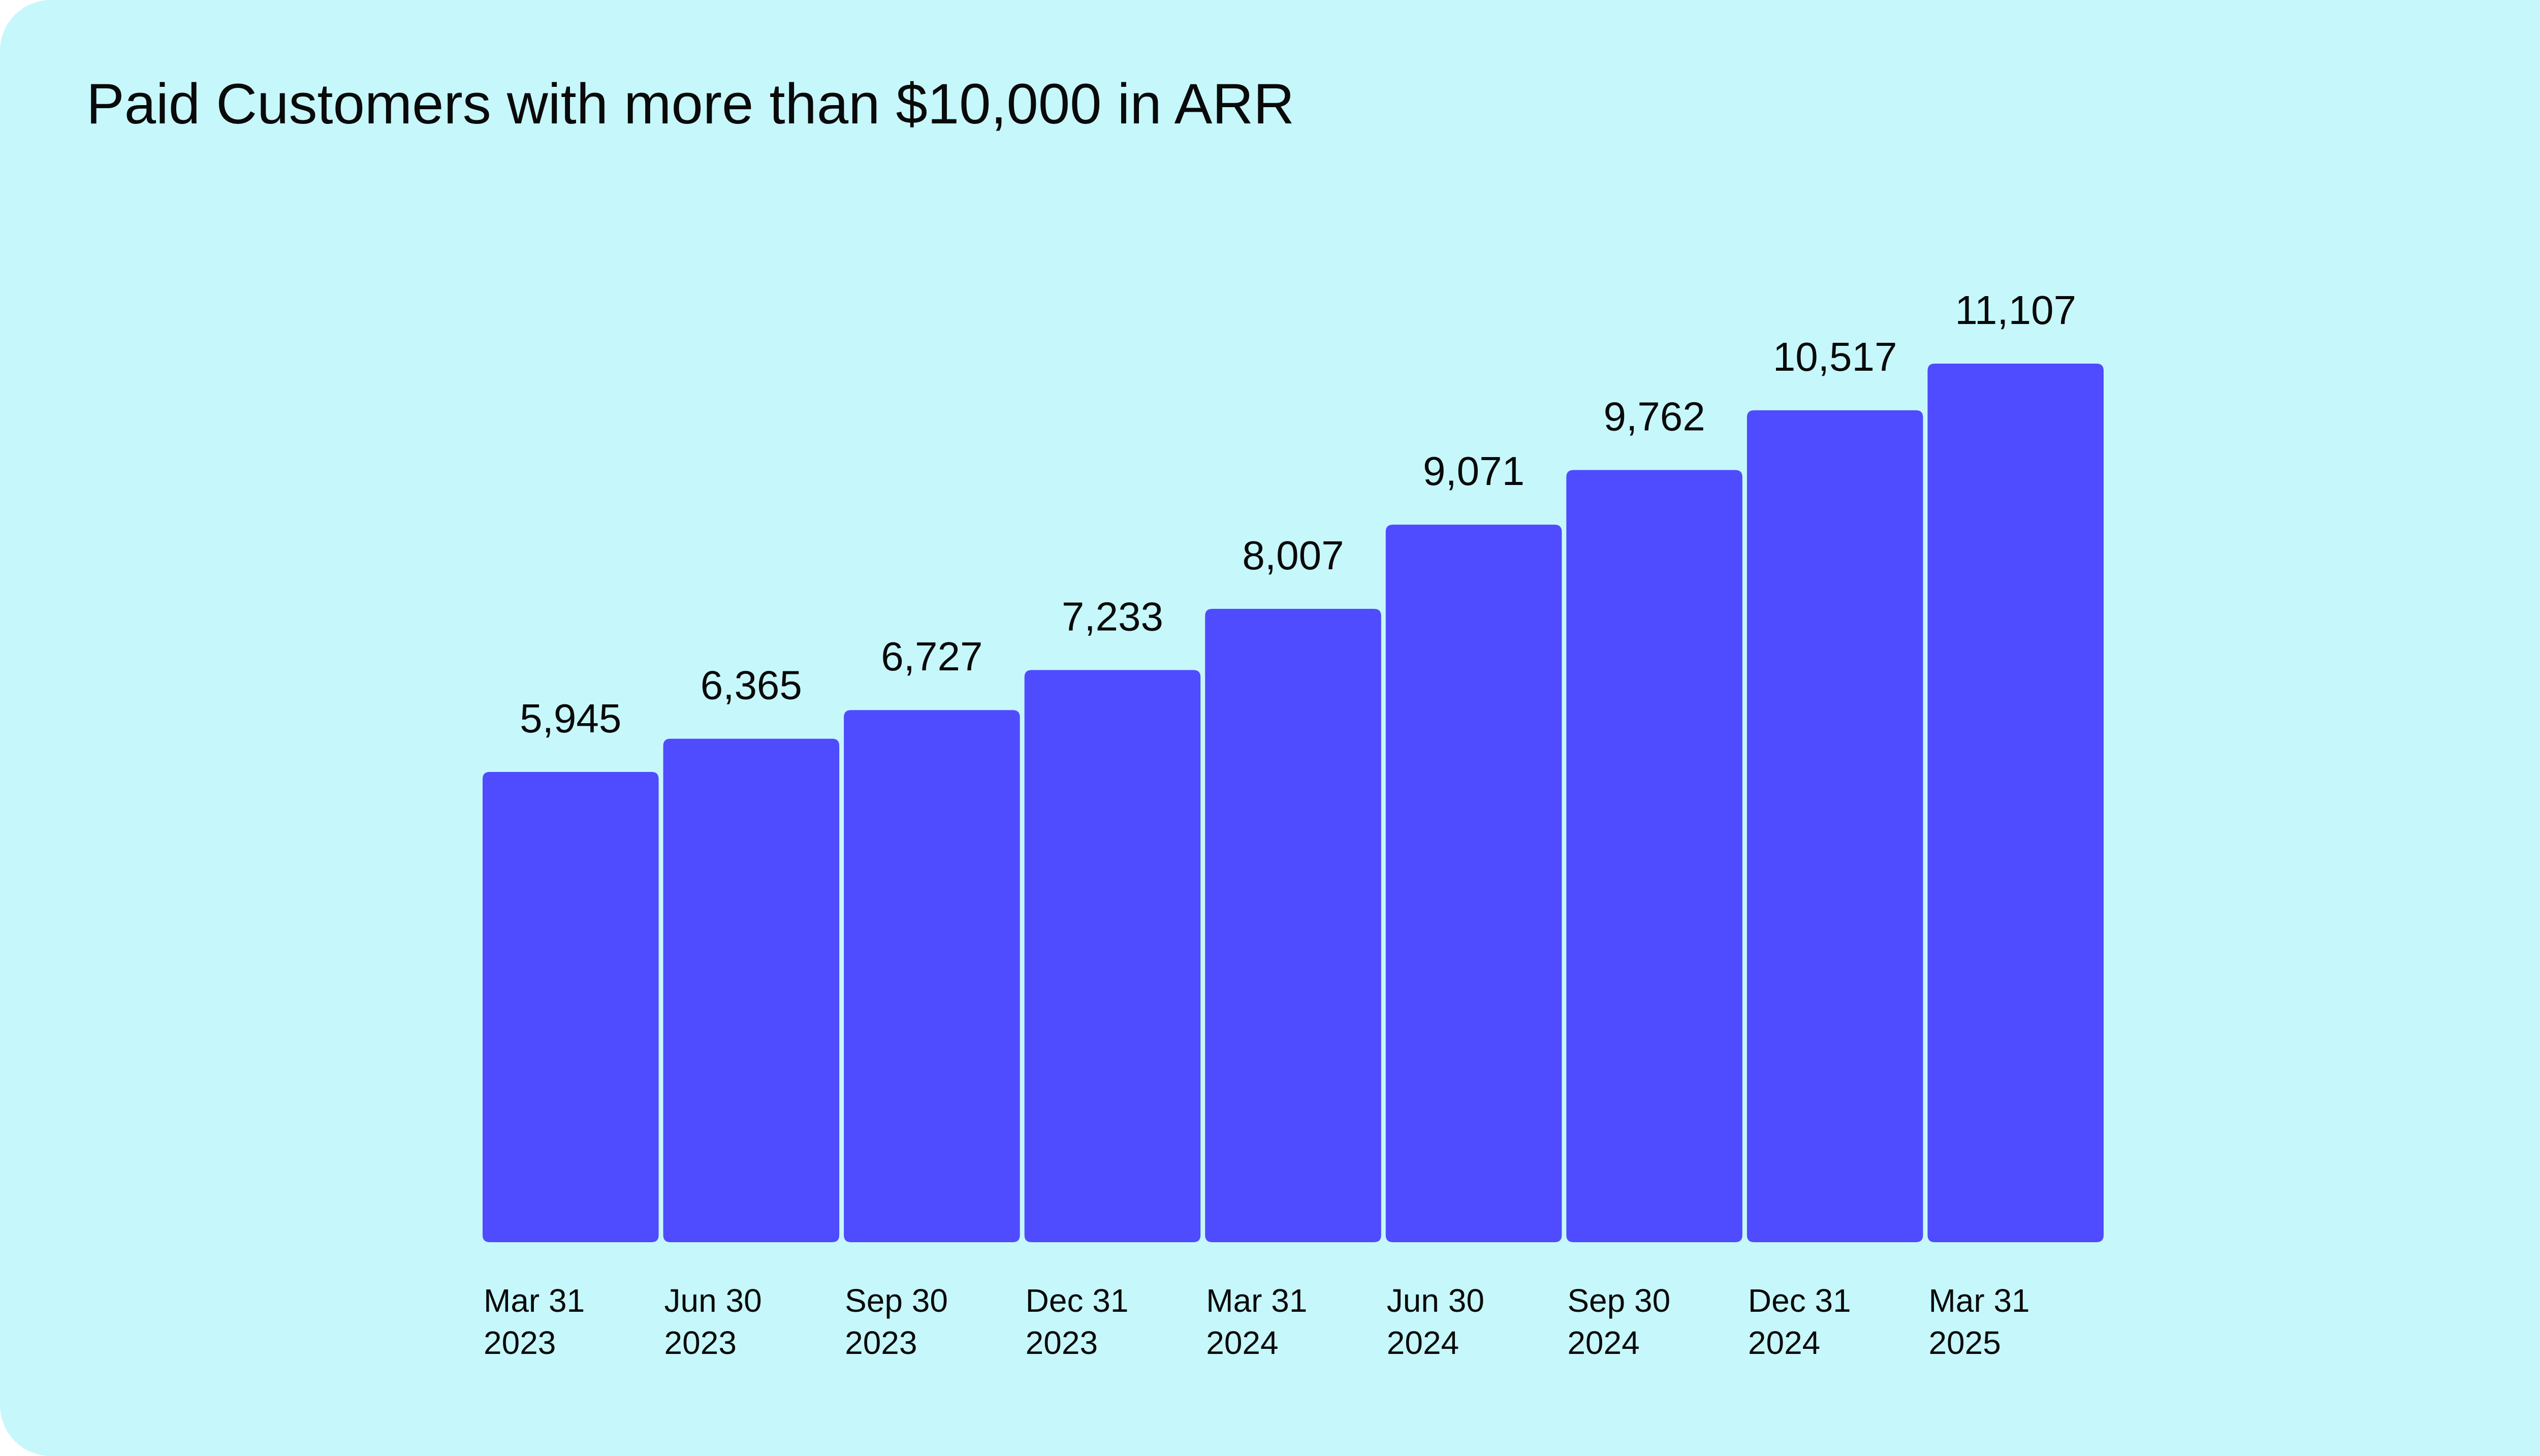 The height and width of the screenshot is (1456, 2540). I want to click on data-label-4: 8,007, so click(1293, 555).